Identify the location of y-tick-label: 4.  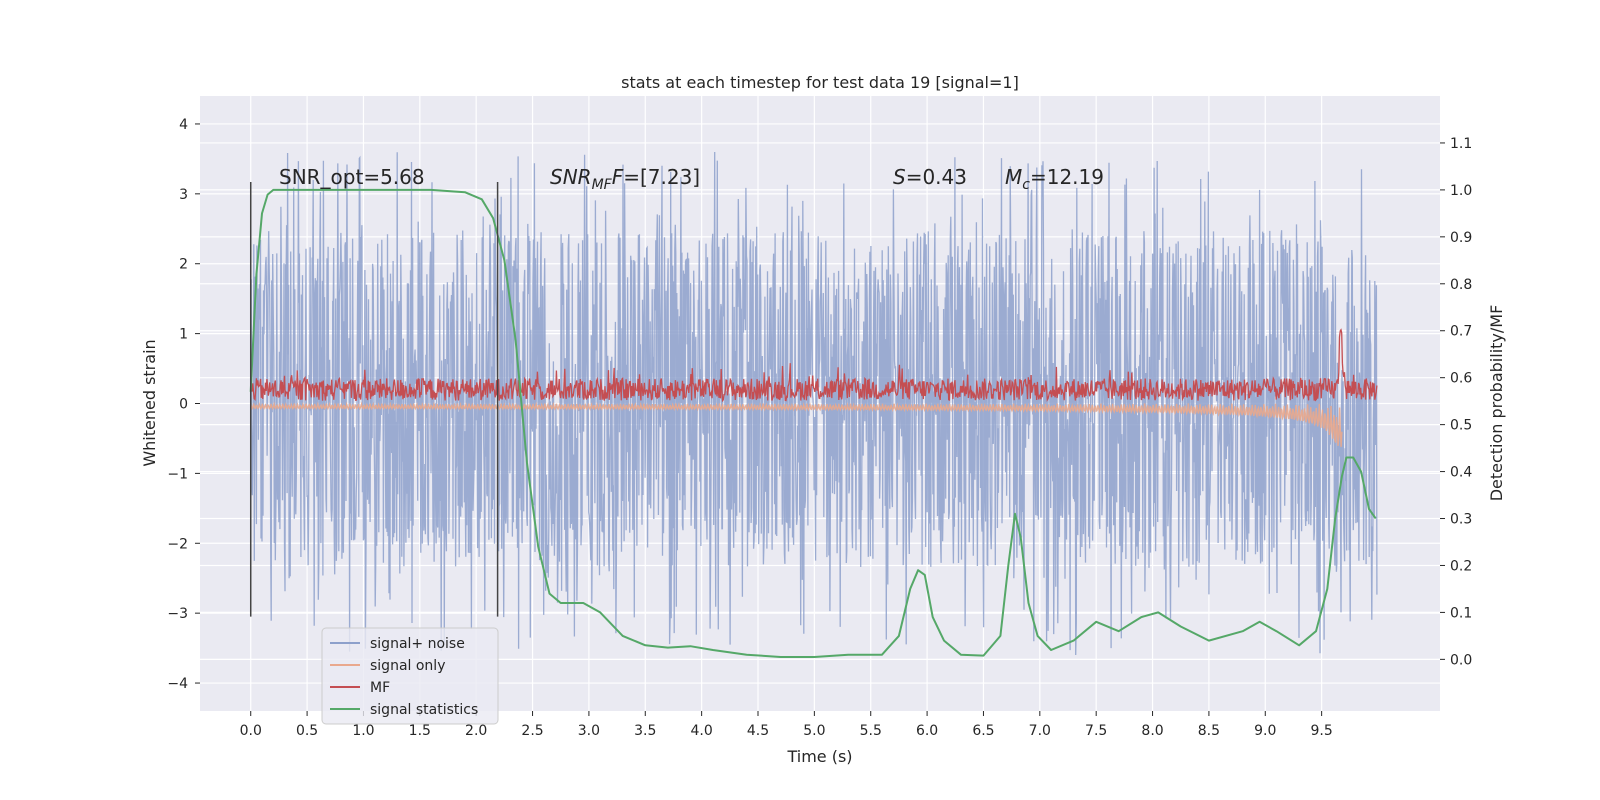
(183, 125).